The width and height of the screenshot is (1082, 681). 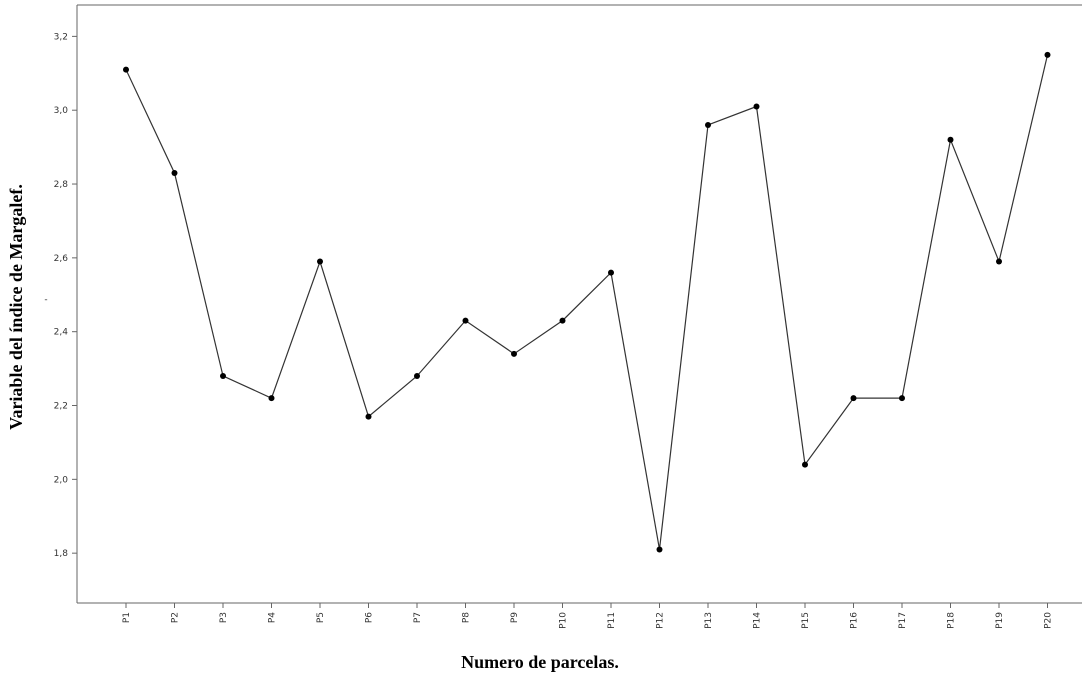 What do you see at coordinates (176, 617) in the screenshot?
I see `x-tick-label: P2` at bounding box center [176, 617].